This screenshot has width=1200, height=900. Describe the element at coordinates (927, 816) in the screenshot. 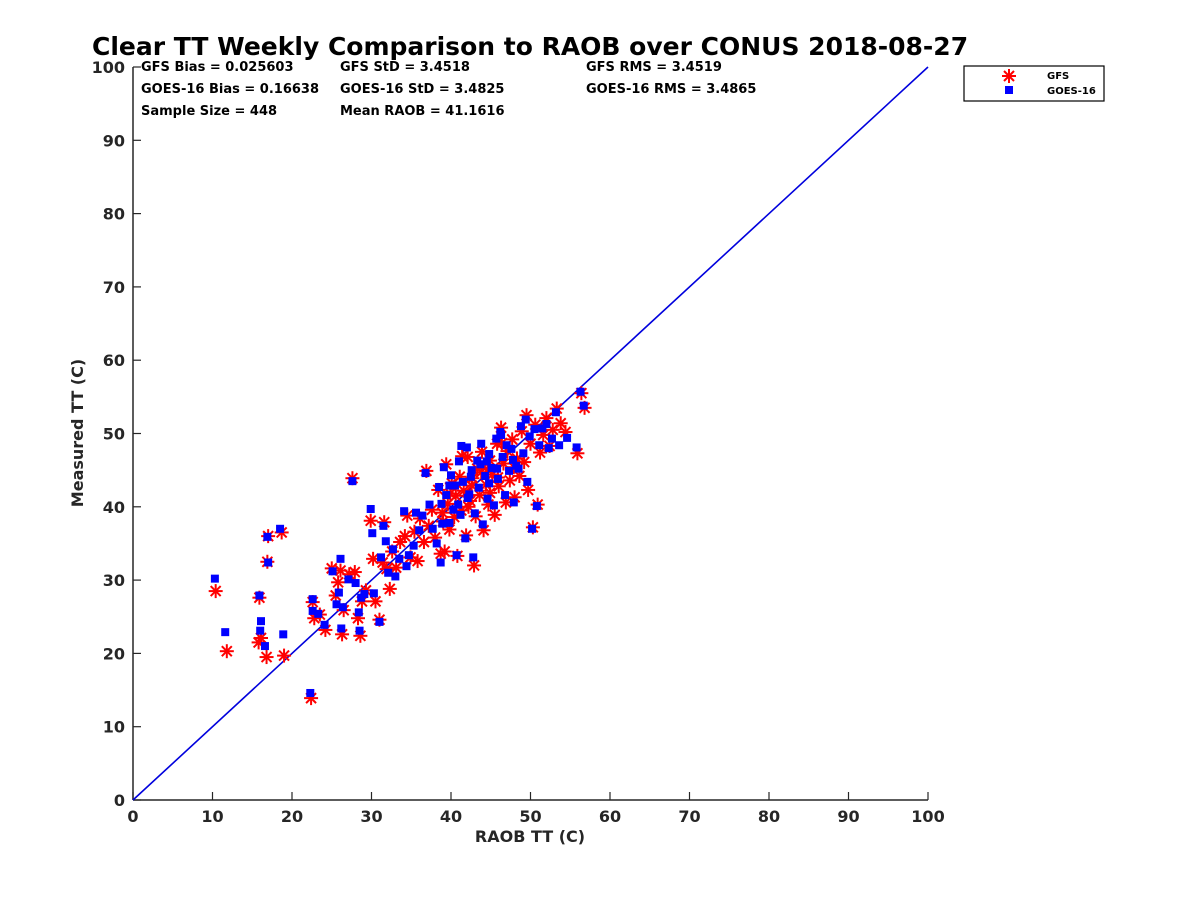

I see `x-tick-label: 100` at that location.